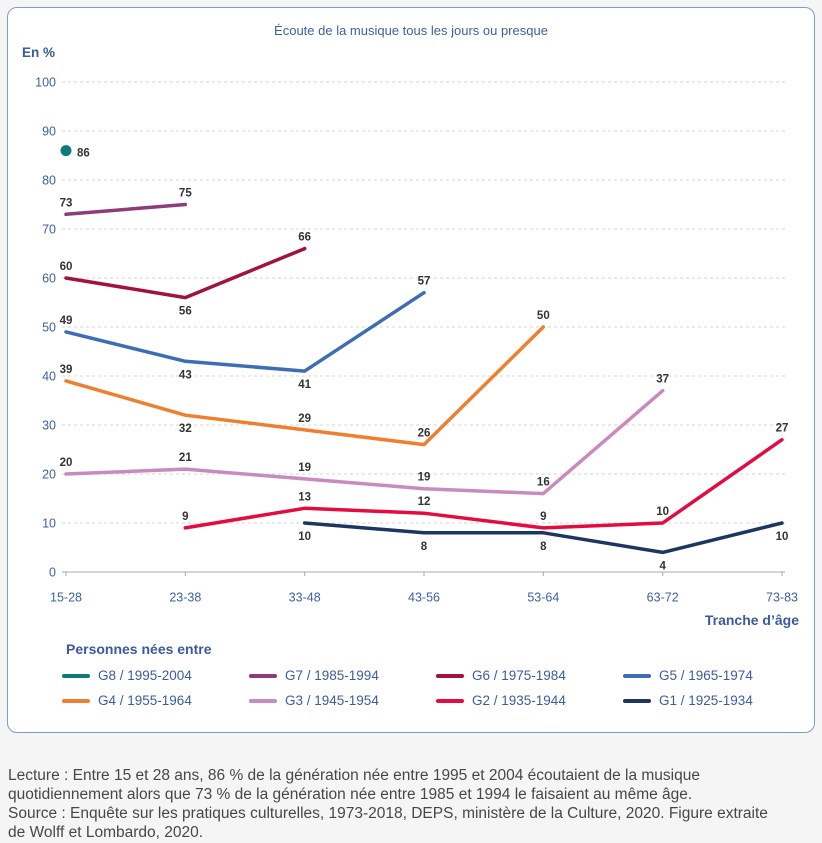 The image size is (822, 843). Describe the element at coordinates (49, 328) in the screenshot. I see `y-tick-label-50: 50` at that location.